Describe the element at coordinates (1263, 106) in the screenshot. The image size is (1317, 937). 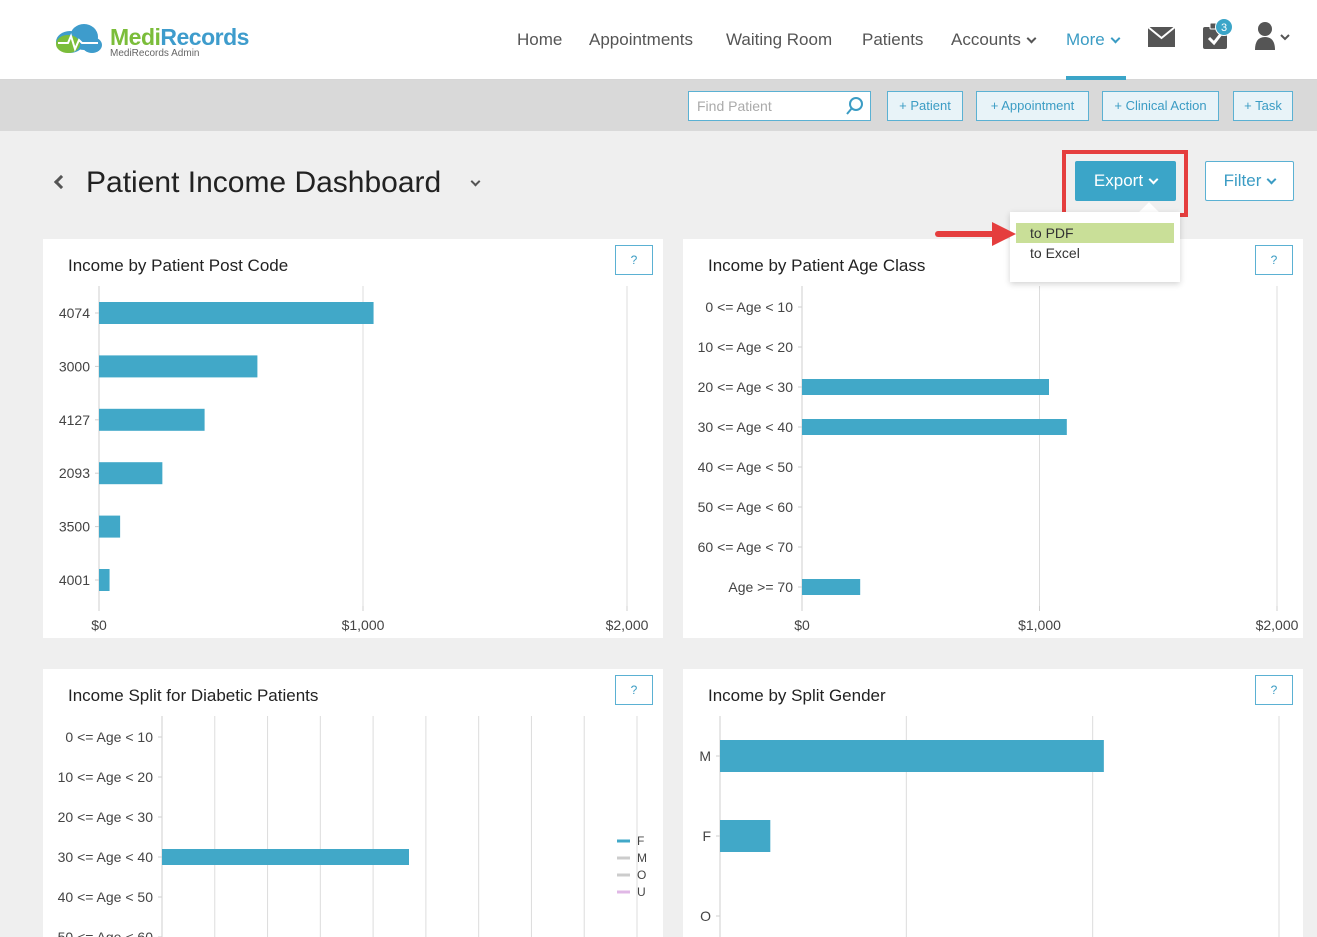
I see `add-task-button: + Task` at that location.